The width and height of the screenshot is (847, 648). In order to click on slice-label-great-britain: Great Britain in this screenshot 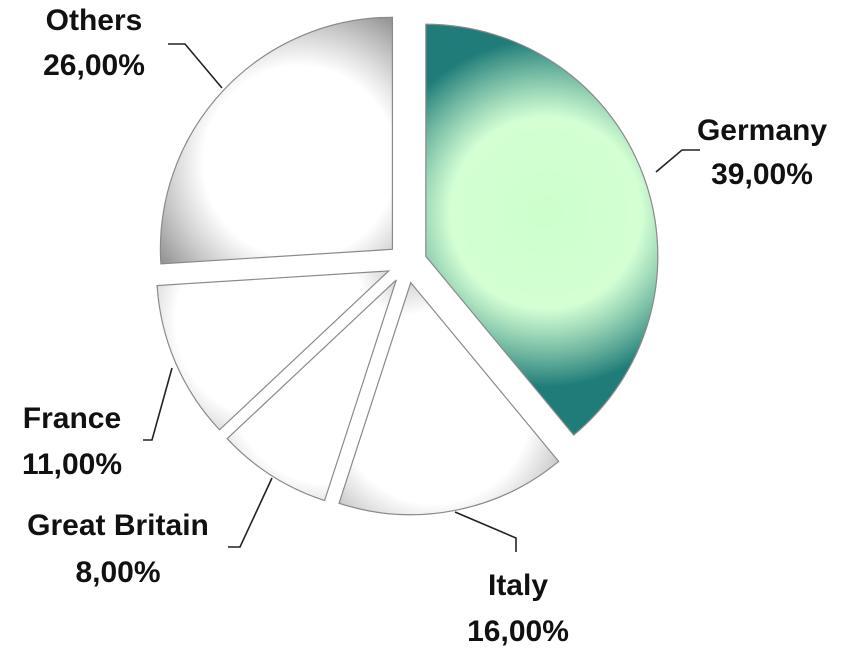, I will do `click(118, 525)`.